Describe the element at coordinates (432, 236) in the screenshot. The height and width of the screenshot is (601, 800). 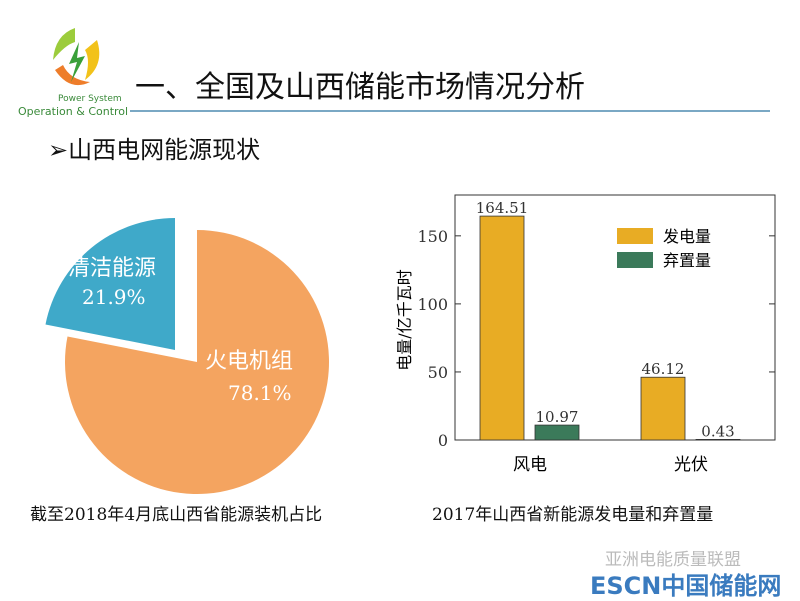
I see `y-tick-label: 150` at that location.